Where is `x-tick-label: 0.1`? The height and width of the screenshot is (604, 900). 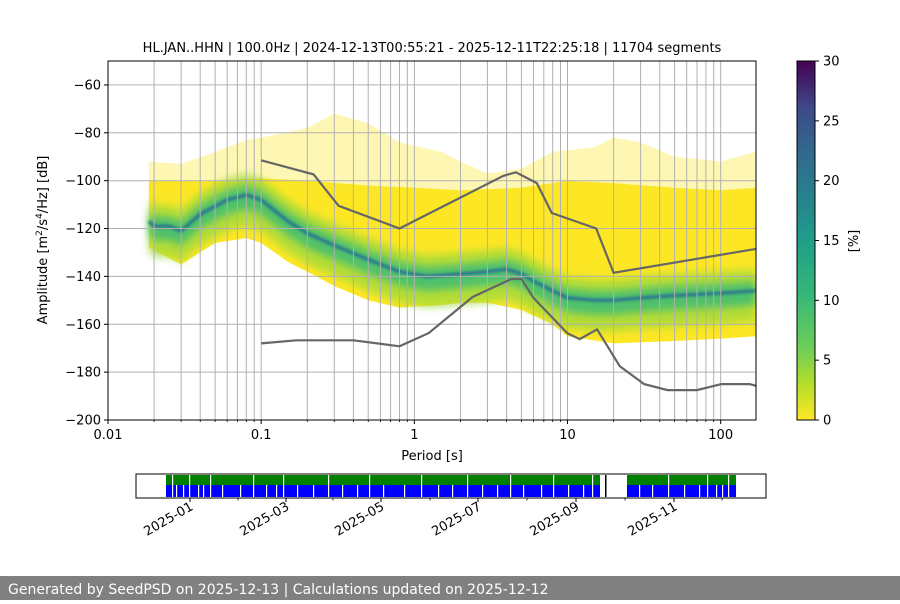
x-tick-label: 0.1 is located at coordinates (261, 435).